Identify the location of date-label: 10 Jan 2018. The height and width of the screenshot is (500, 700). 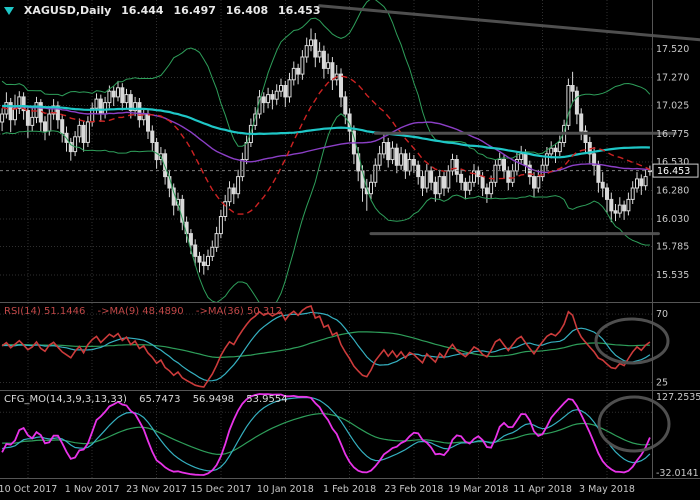
(285, 489).